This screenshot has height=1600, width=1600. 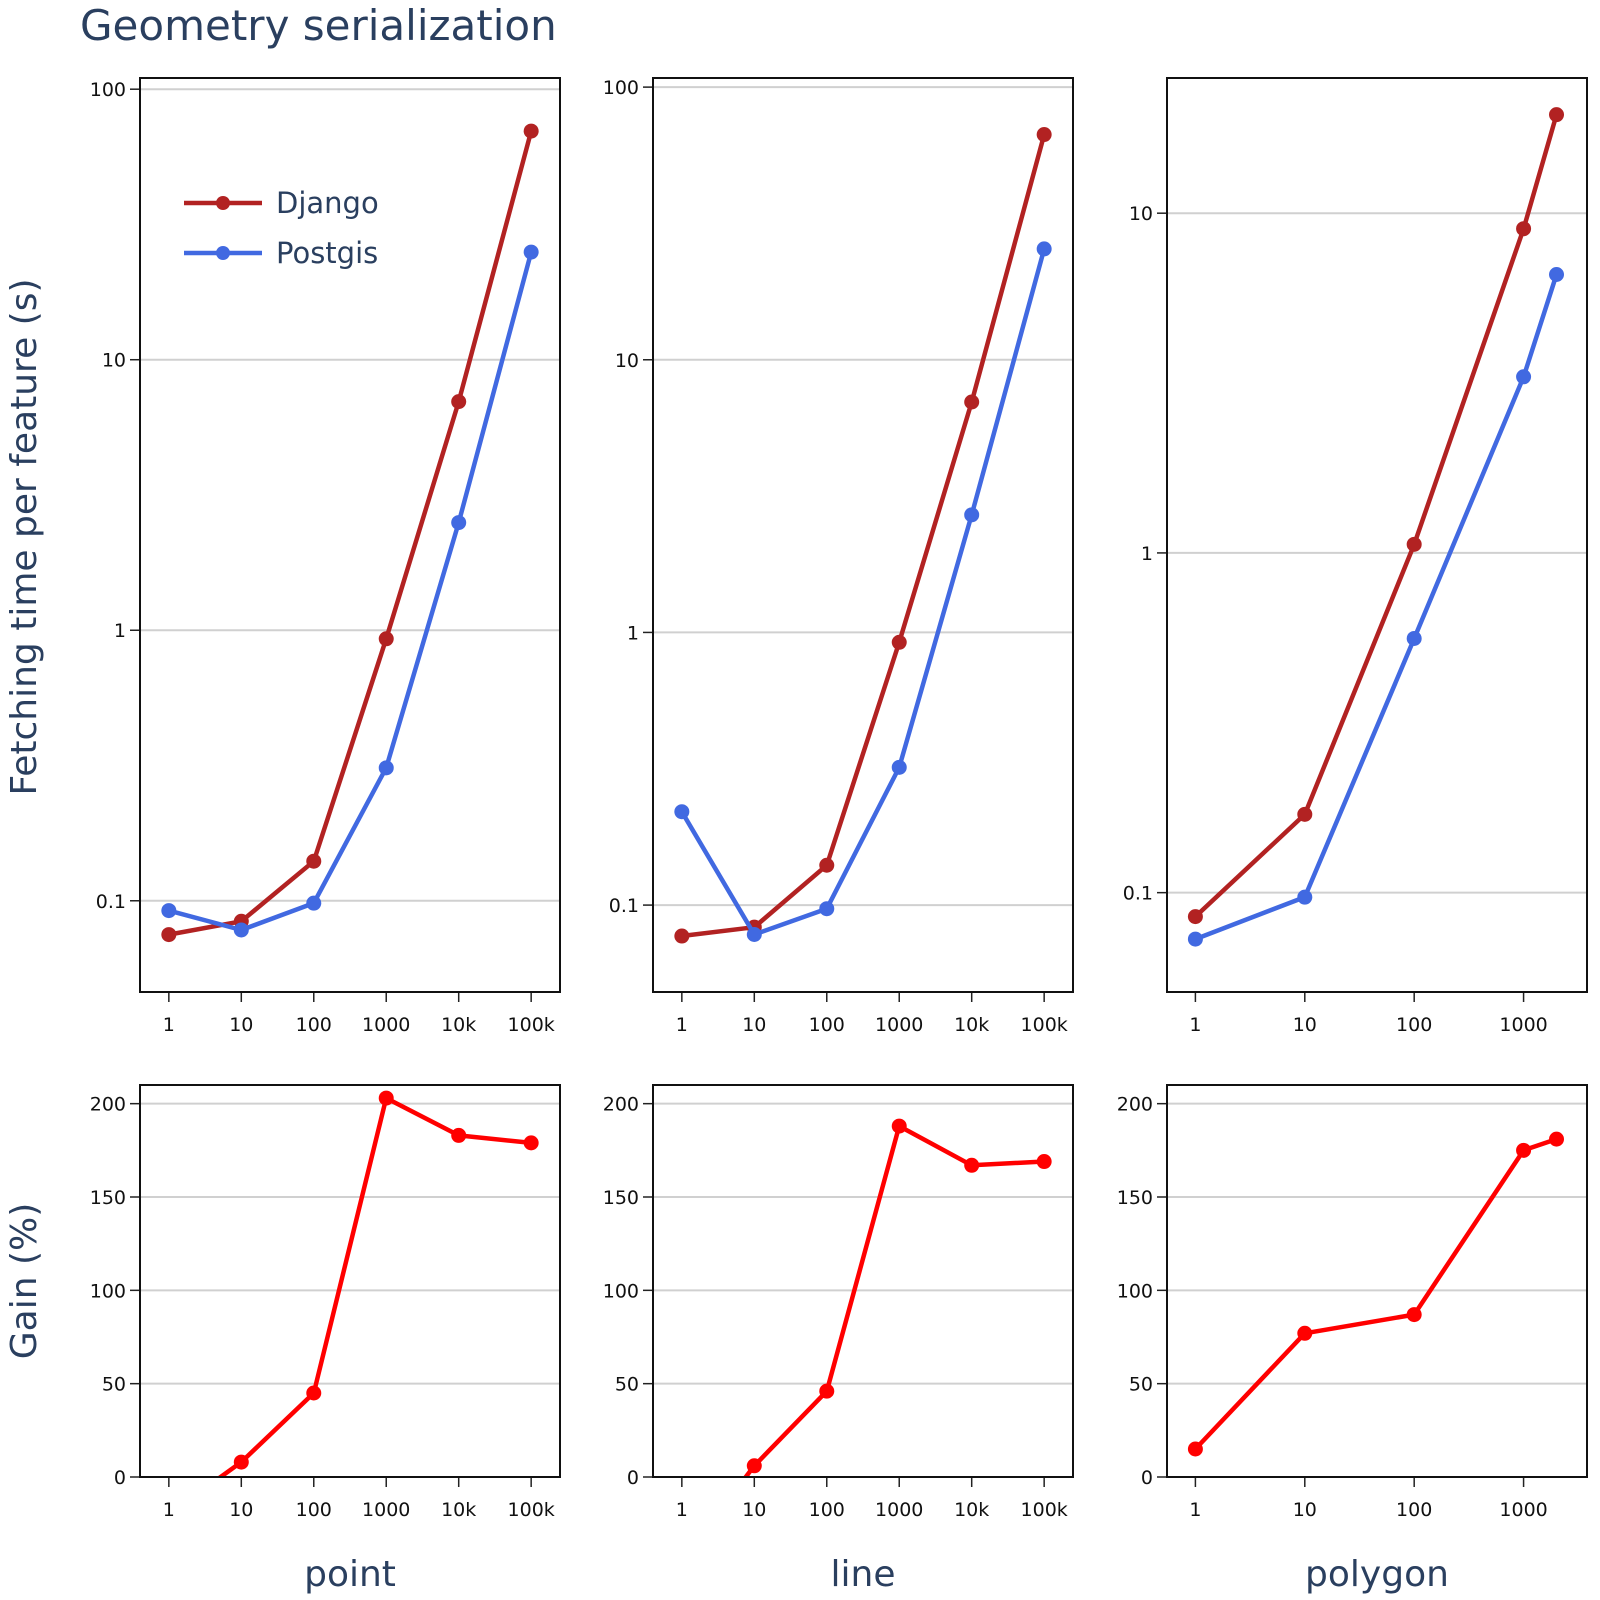 What do you see at coordinates (633, 1478) in the screenshot?
I see `y-tick-label: 0` at bounding box center [633, 1478].